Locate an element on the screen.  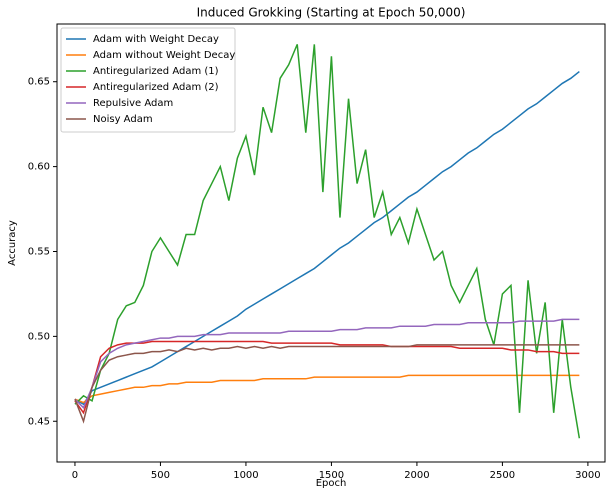
x-tick-label: 3000 is located at coordinates (587, 475).